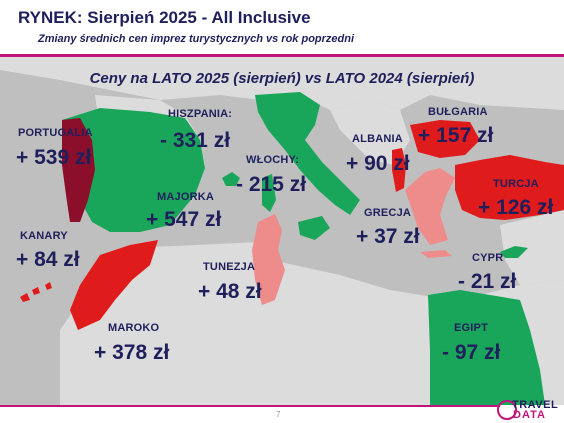  Describe the element at coordinates (399, 170) in the screenshot. I see `shape-albania` at that location.